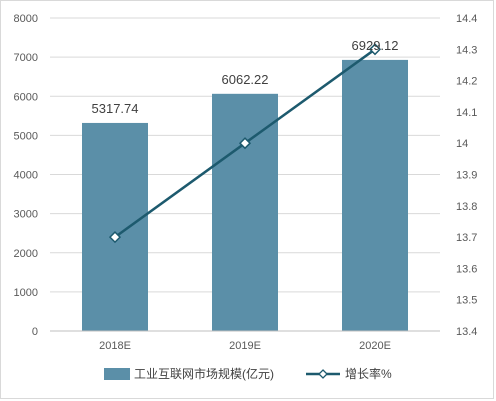  I want to click on y-left-tick-label: 0, so click(35, 332).